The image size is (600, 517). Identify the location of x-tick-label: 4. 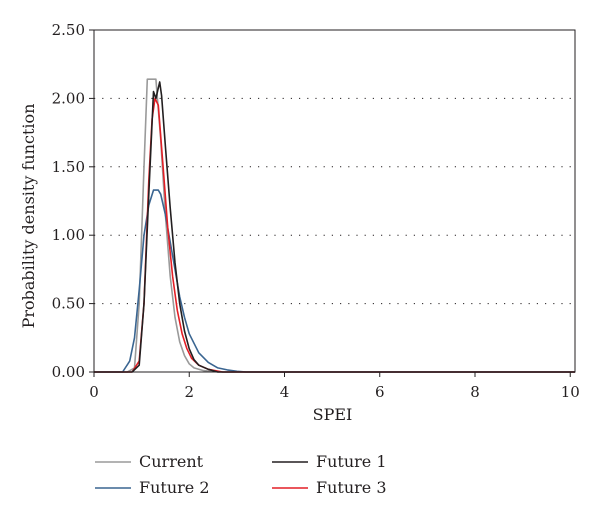
(285, 392).